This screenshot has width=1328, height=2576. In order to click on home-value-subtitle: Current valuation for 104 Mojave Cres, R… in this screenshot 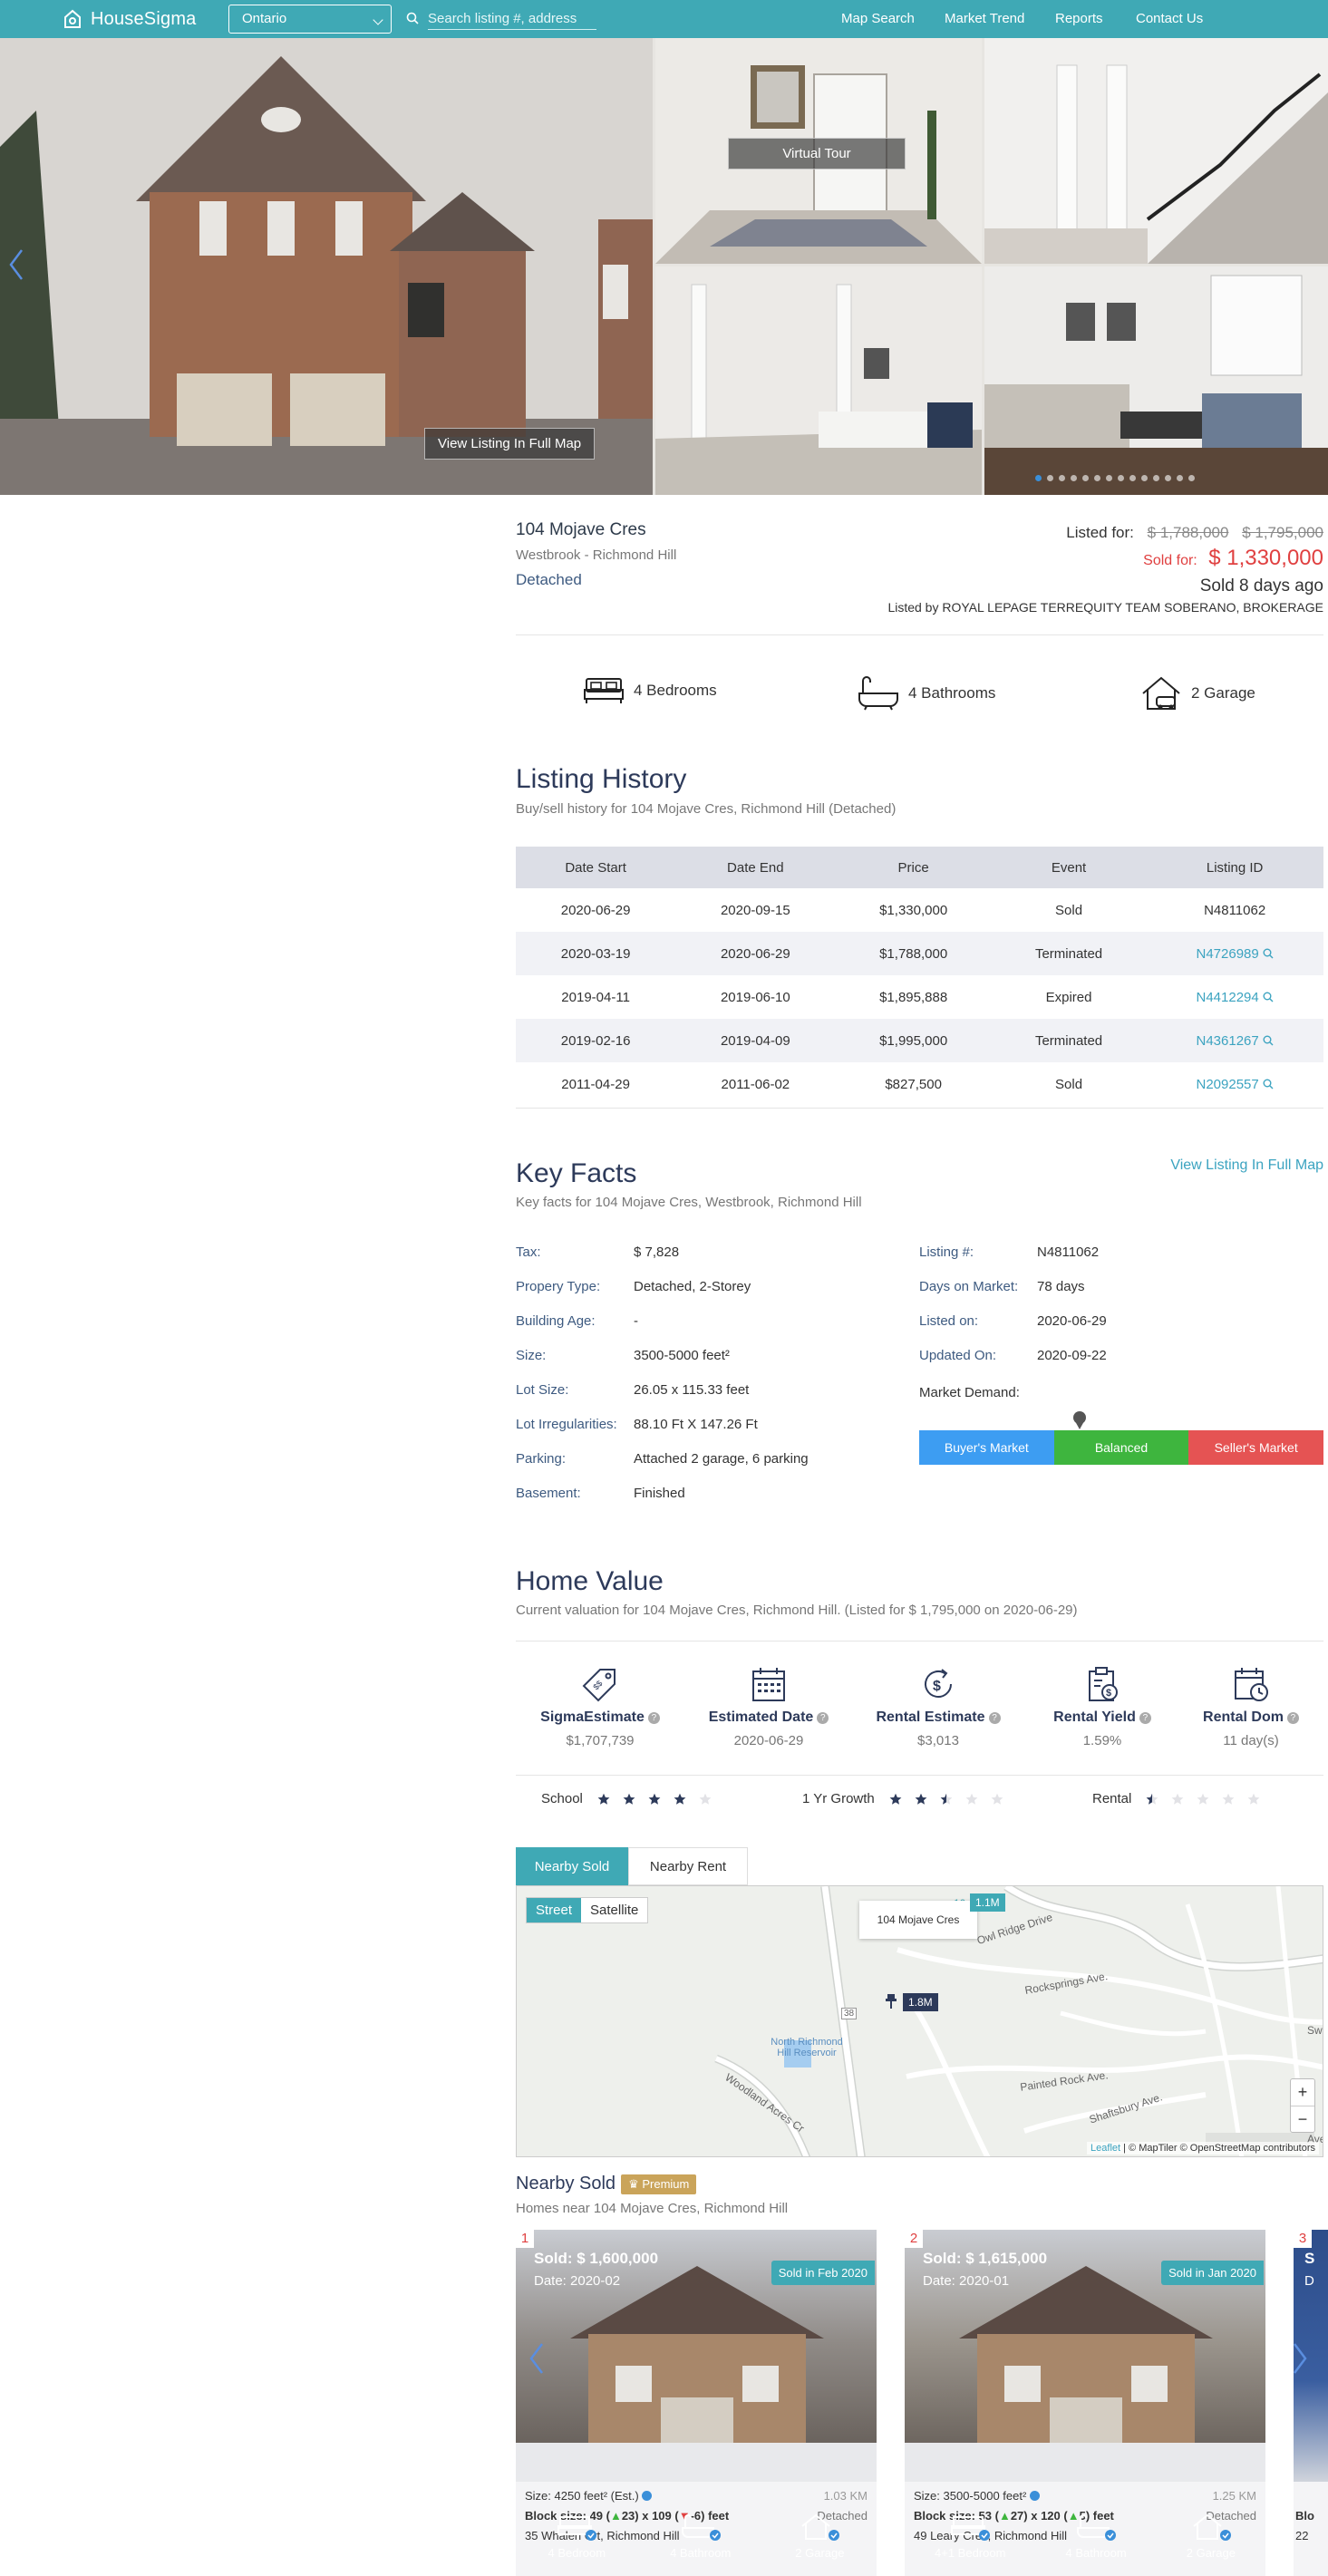, I will do `click(797, 1610)`.